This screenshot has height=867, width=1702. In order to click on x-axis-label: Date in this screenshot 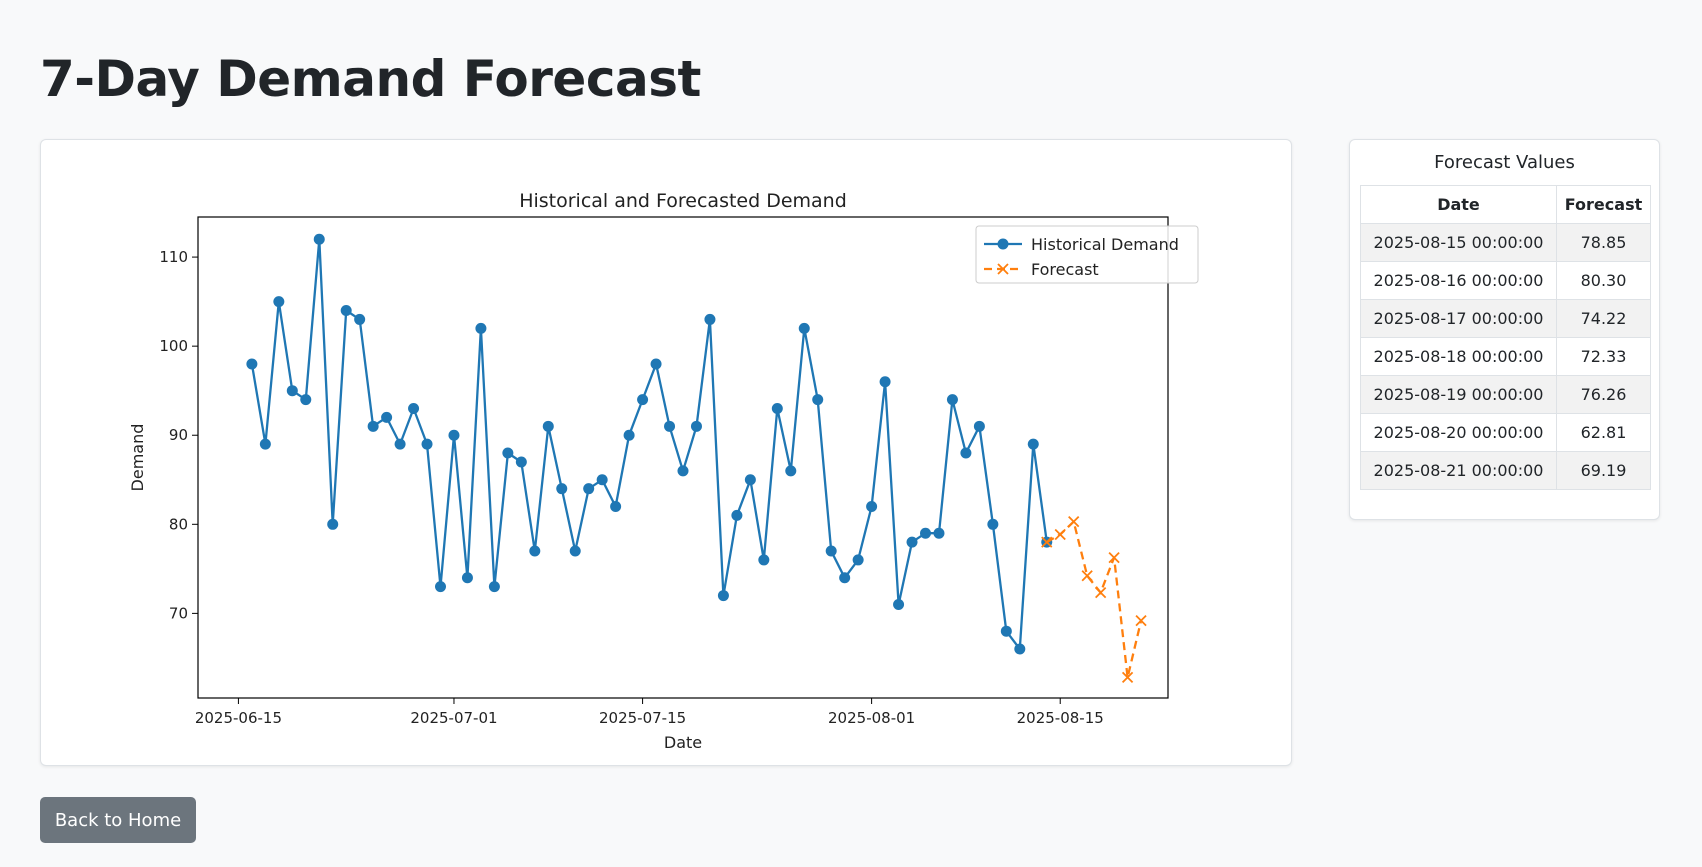, I will do `click(683, 742)`.